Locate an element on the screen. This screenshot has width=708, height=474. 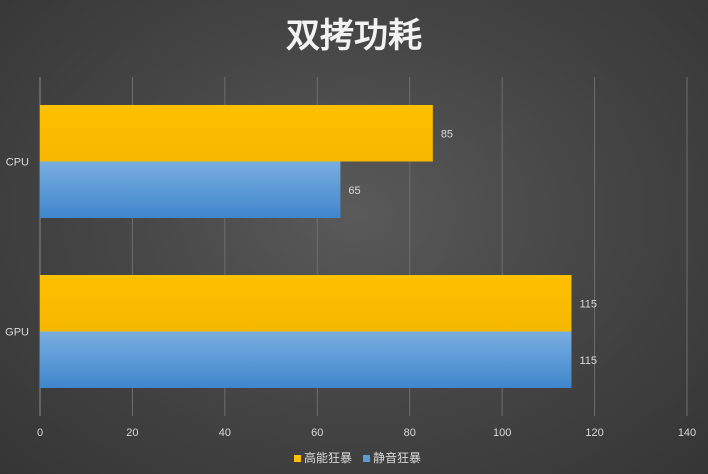
x-tick-label: 40 is located at coordinates (225, 433).